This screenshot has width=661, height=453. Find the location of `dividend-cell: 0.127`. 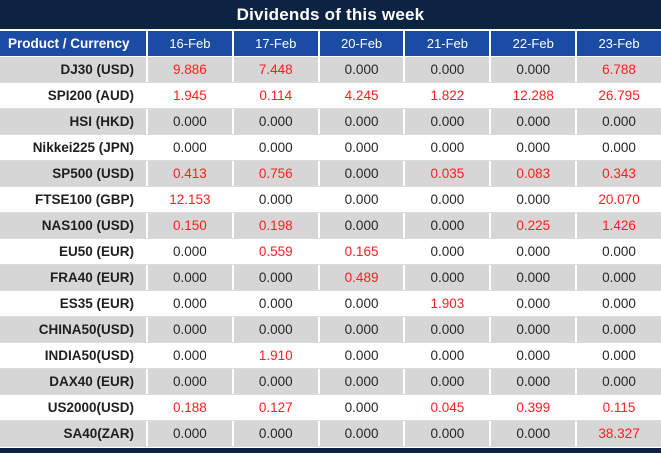

dividend-cell: 0.127 is located at coordinates (277, 407).